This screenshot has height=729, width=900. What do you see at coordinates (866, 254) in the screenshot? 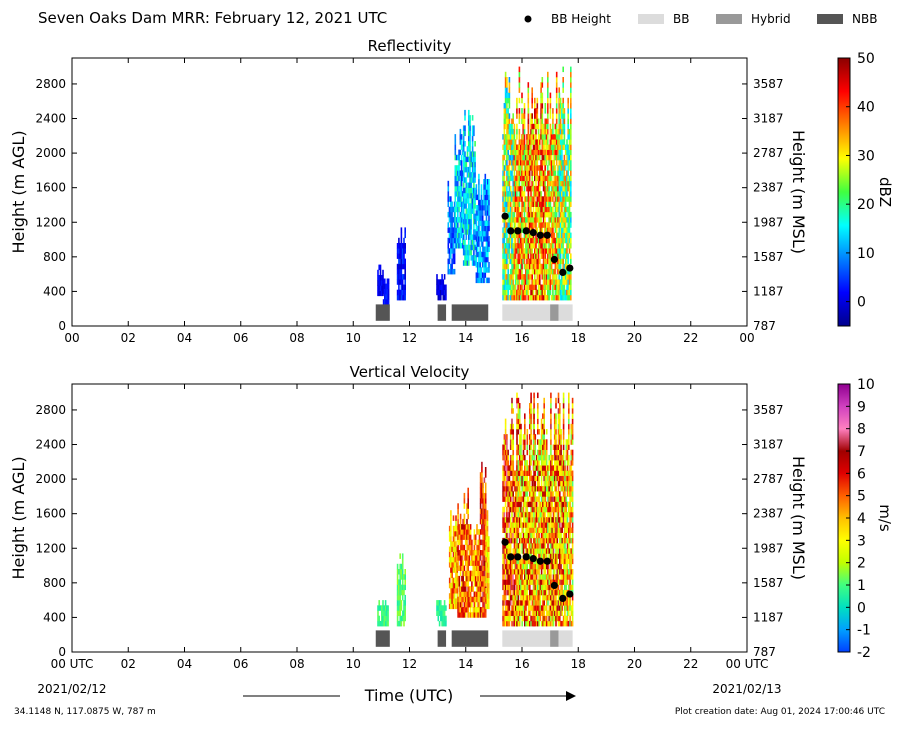
I see `colorbar-tick-label: 10` at bounding box center [866, 254].